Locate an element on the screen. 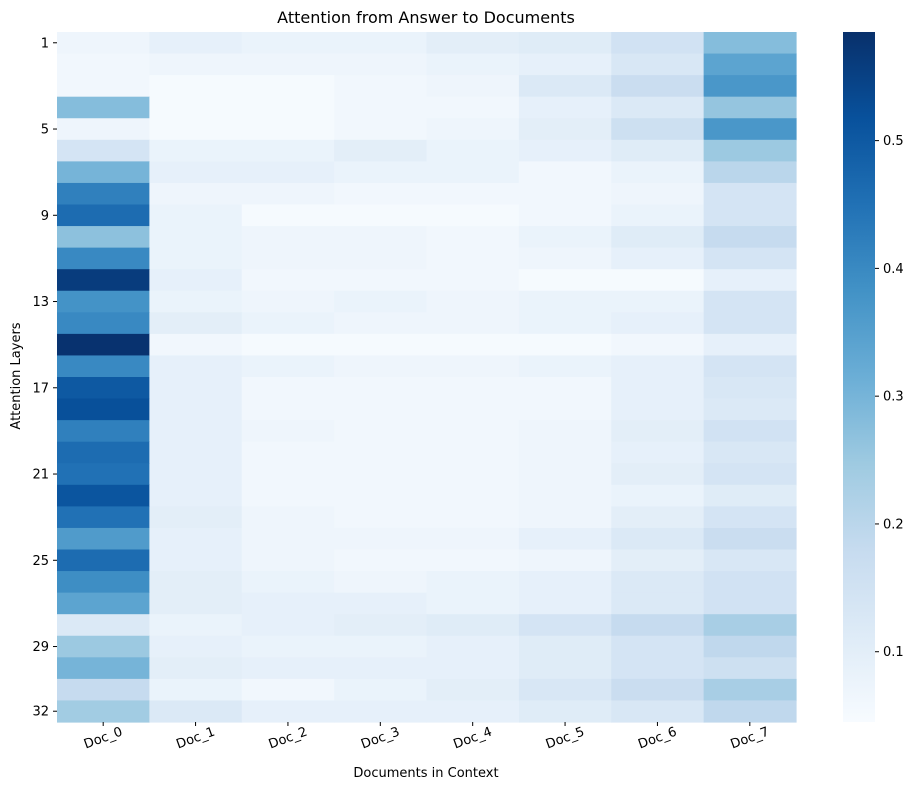 This screenshot has width=917, height=790. colorbar-tick-label: 0.4 is located at coordinates (893, 269).